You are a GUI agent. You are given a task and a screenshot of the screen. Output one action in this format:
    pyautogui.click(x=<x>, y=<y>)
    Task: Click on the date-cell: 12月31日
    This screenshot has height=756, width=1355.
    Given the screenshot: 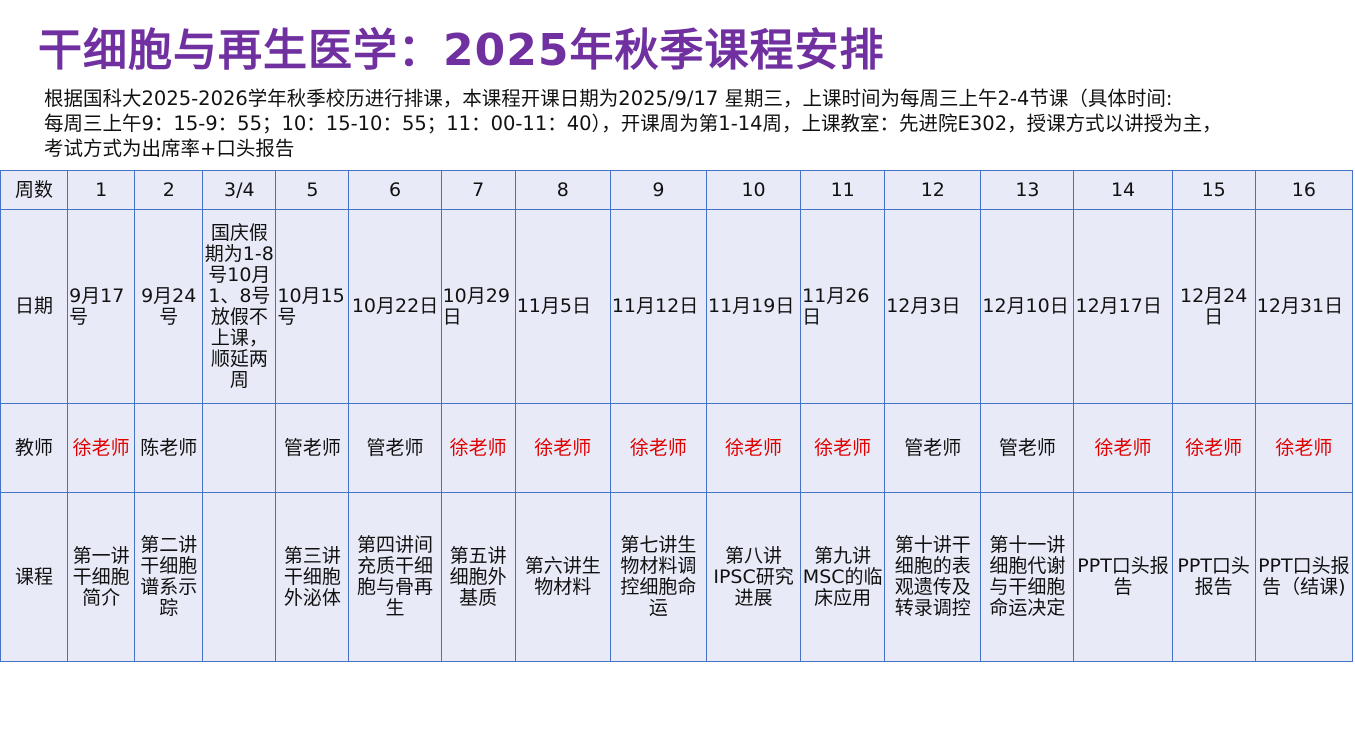 What is the action you would take?
    pyautogui.click(x=1304, y=306)
    